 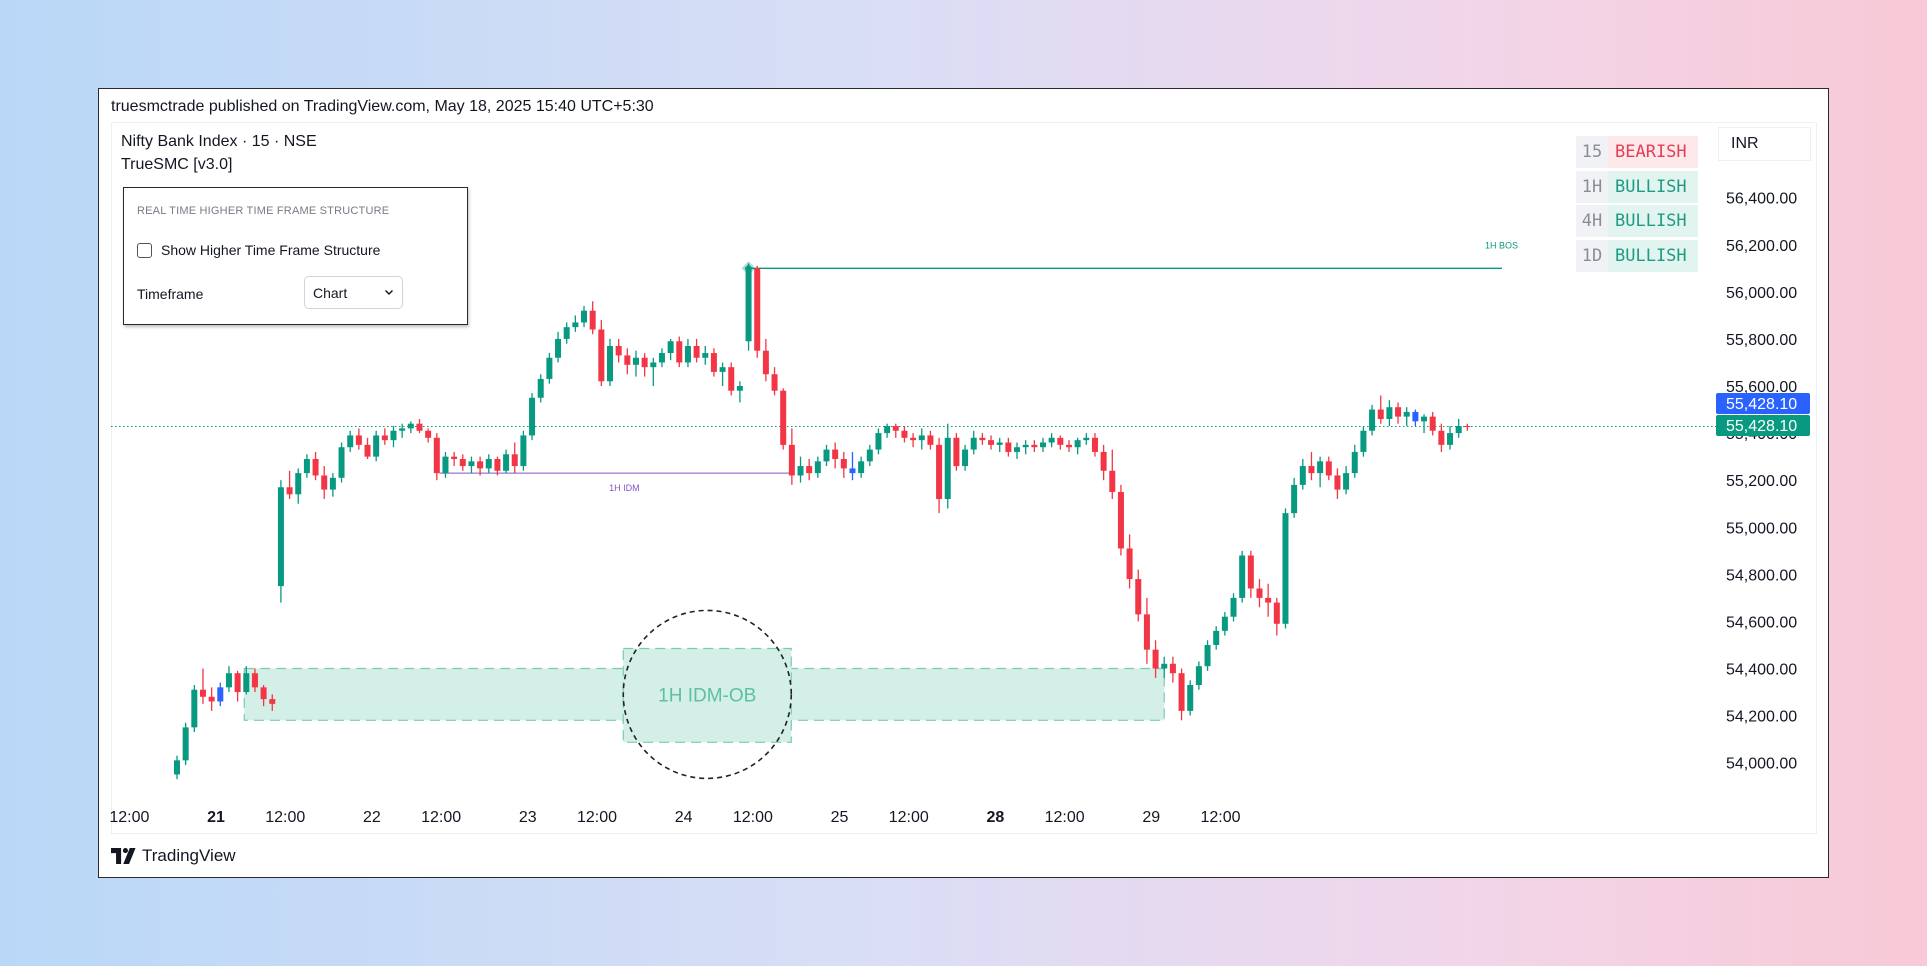 What do you see at coordinates (1764, 144) in the screenshot?
I see `currency-button: INR` at bounding box center [1764, 144].